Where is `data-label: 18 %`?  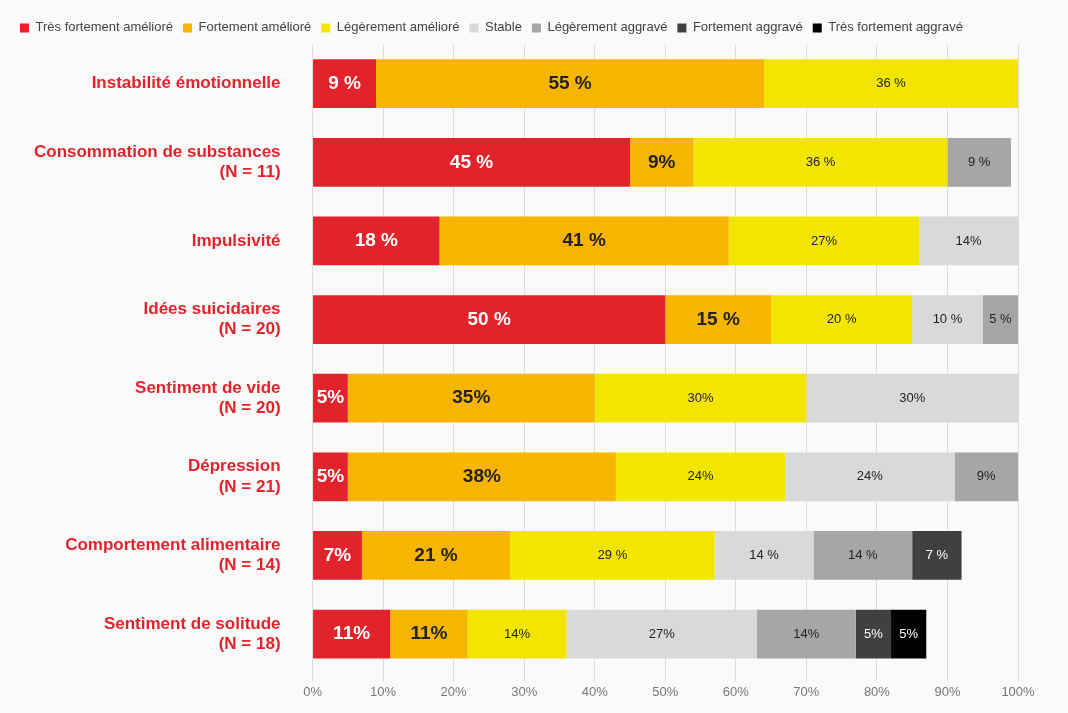 data-label: 18 % is located at coordinates (376, 240).